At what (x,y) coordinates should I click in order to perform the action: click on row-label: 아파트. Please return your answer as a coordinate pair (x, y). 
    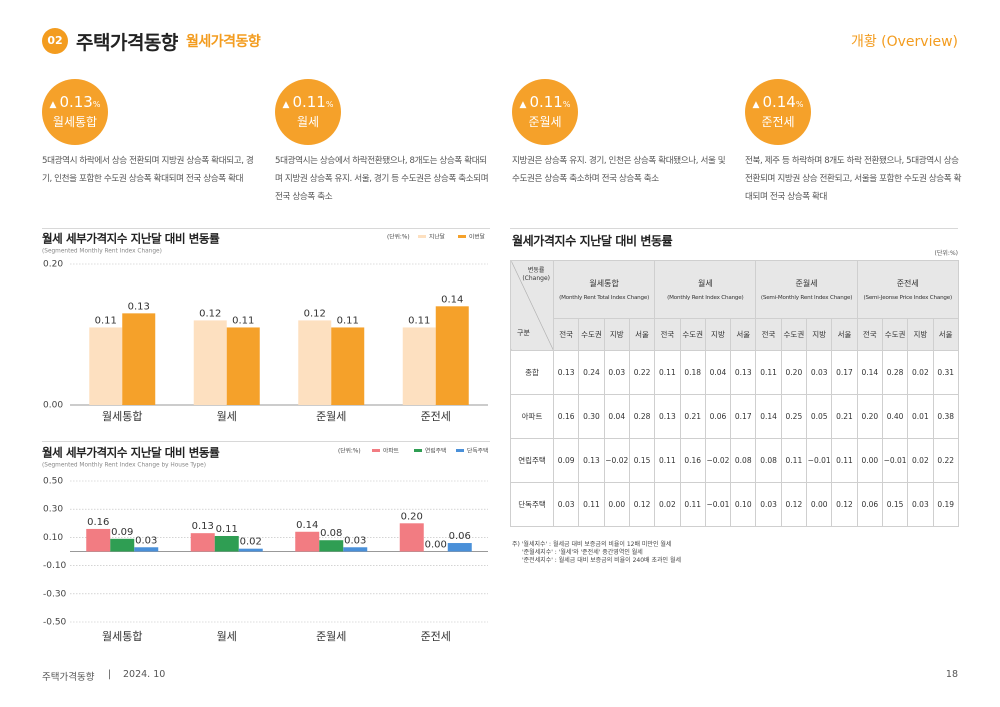
    Looking at the image, I should click on (532, 416).